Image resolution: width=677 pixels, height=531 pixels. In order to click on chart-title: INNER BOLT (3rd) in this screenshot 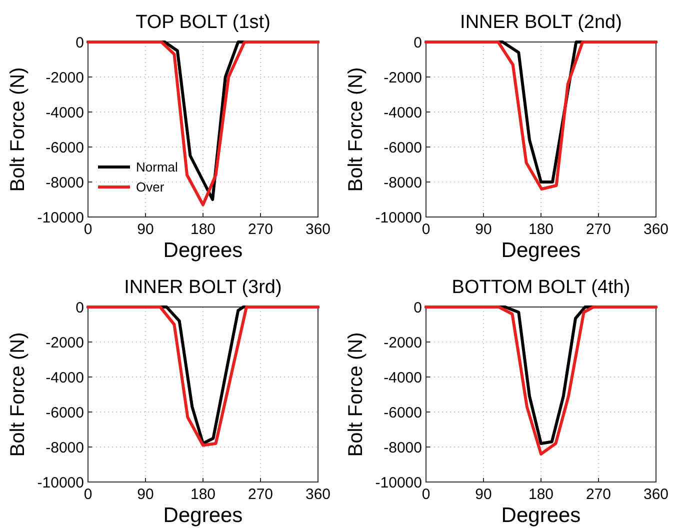, I will do `click(203, 287)`.